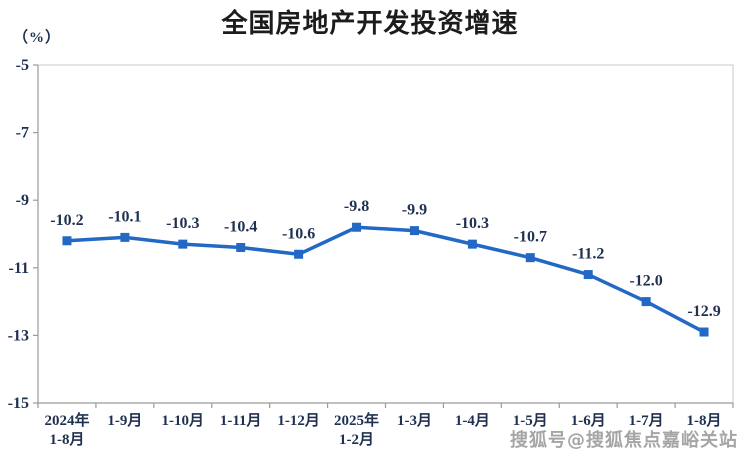  What do you see at coordinates (22, 65) in the screenshot?
I see `y-axis-tick-label: -5` at bounding box center [22, 65].